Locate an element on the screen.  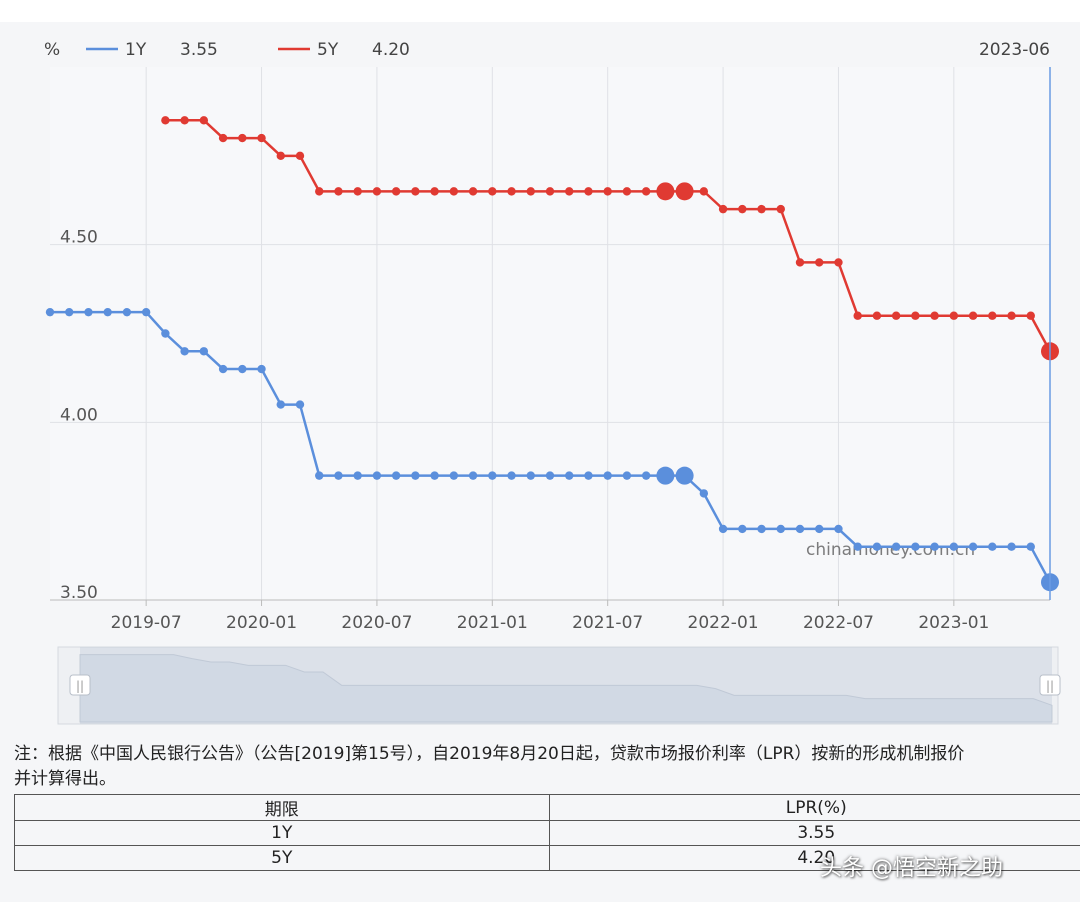
zoom-slider-handle-right is located at coordinates (1050, 685).